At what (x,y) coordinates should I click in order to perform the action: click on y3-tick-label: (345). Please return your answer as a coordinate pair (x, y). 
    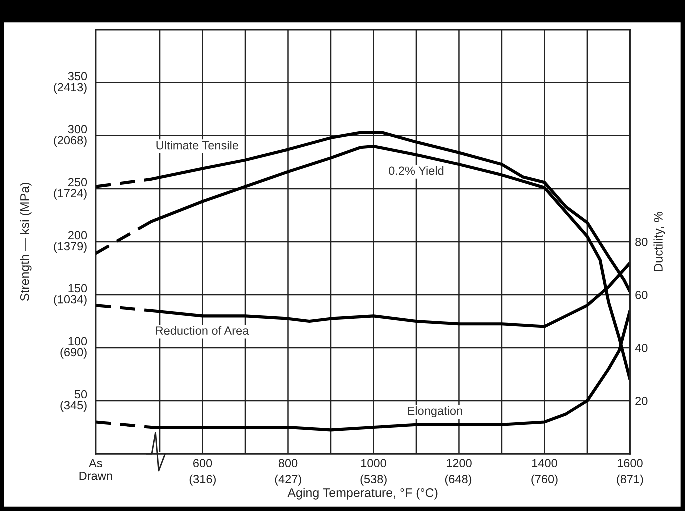
    Looking at the image, I should click on (73, 406).